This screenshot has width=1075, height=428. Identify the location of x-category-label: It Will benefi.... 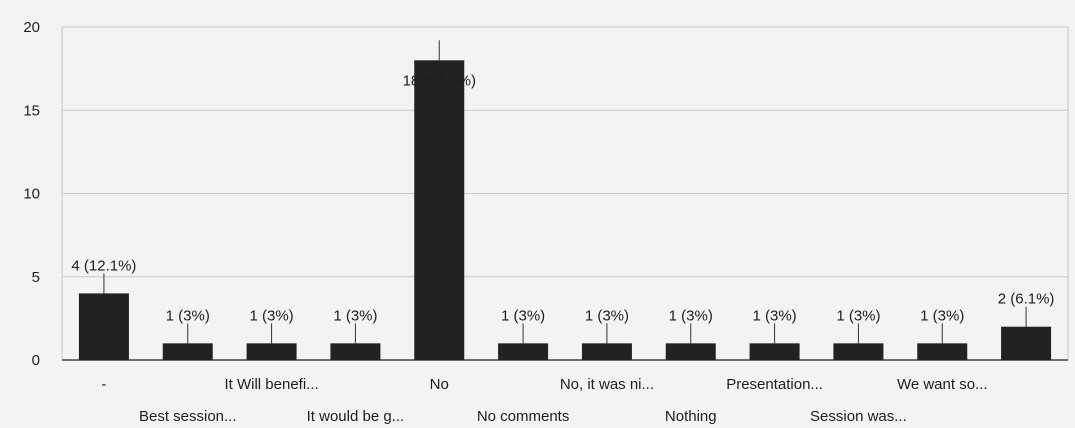
(271, 384).